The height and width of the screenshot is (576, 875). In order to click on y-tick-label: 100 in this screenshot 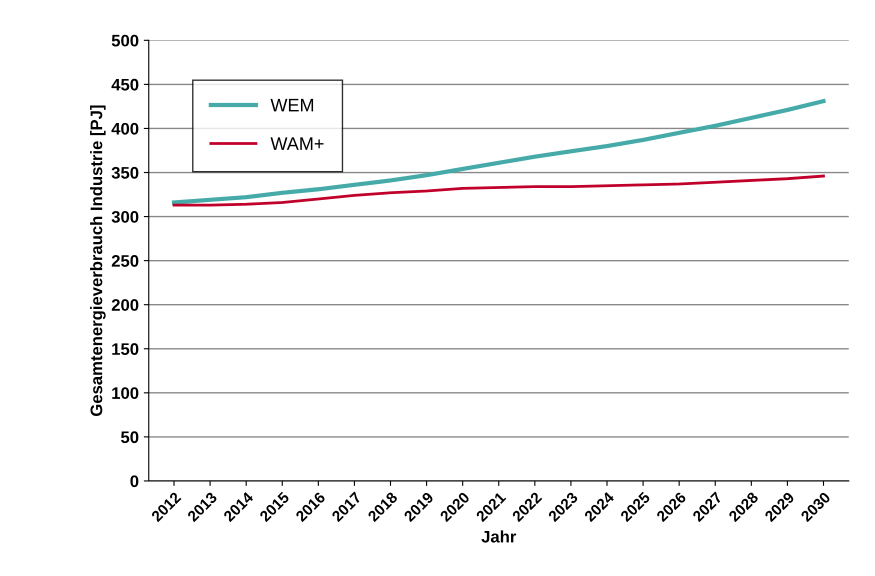, I will do `click(125, 393)`.